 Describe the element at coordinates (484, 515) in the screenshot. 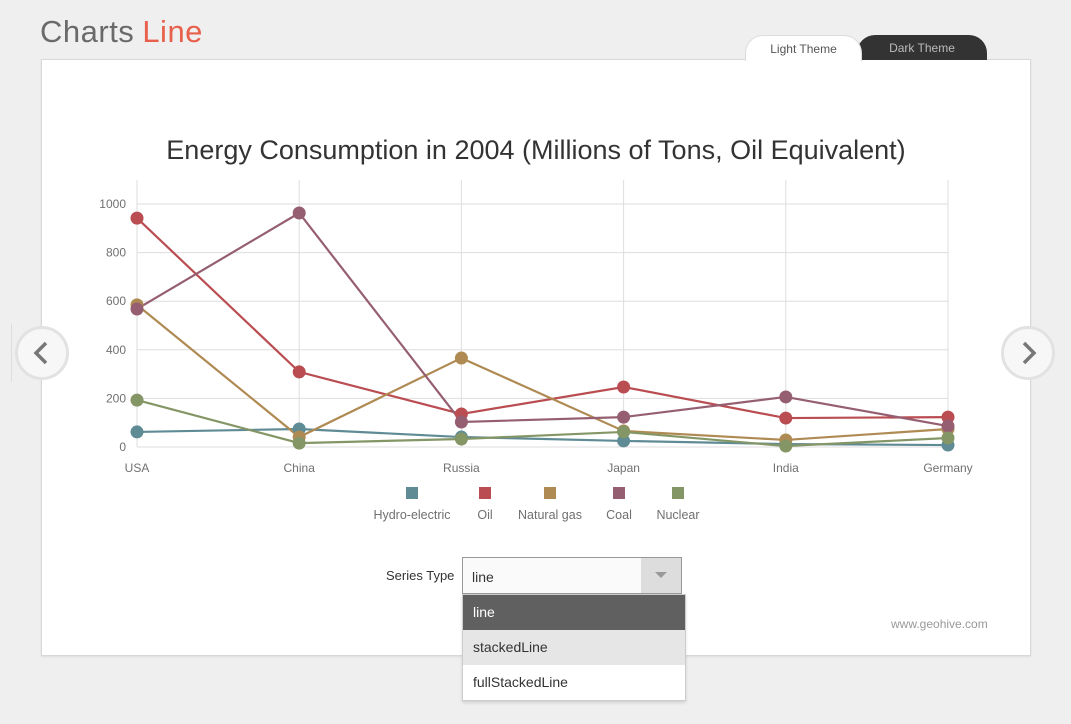

I see `legend-label-oil: Oil` at that location.